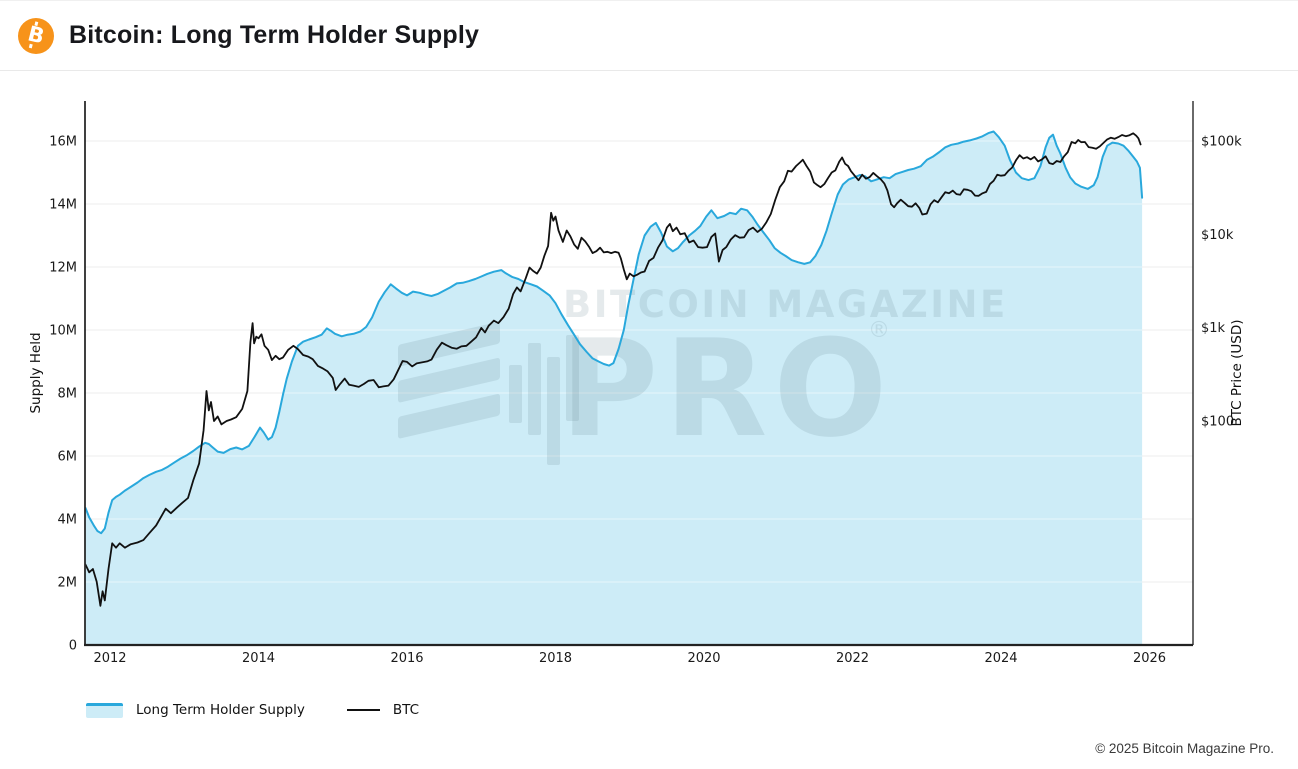  Describe the element at coordinates (36, 372) in the screenshot. I see `left-axis-title: Supply Held` at that location.